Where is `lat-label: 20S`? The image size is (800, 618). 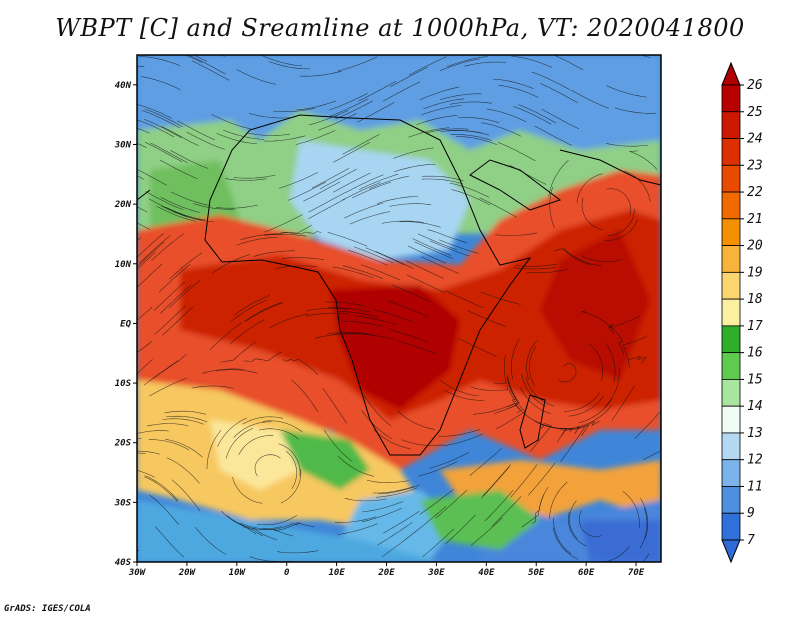 lat-label: 20S is located at coordinates (123, 444).